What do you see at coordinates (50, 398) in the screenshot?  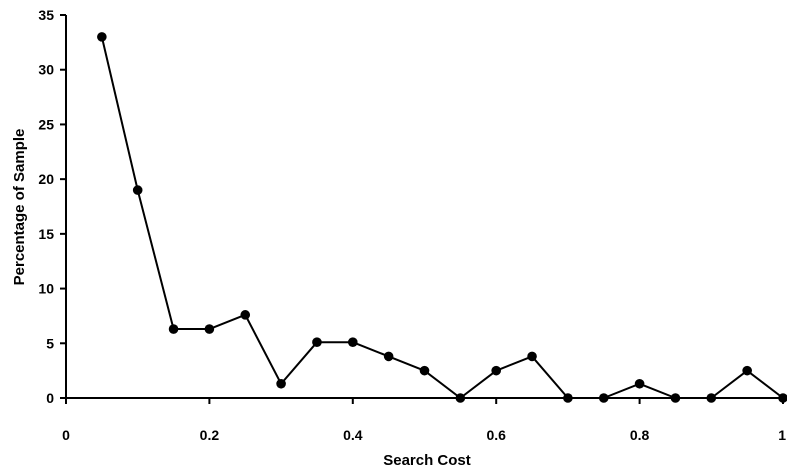 I see `y-tick-label: 0` at bounding box center [50, 398].